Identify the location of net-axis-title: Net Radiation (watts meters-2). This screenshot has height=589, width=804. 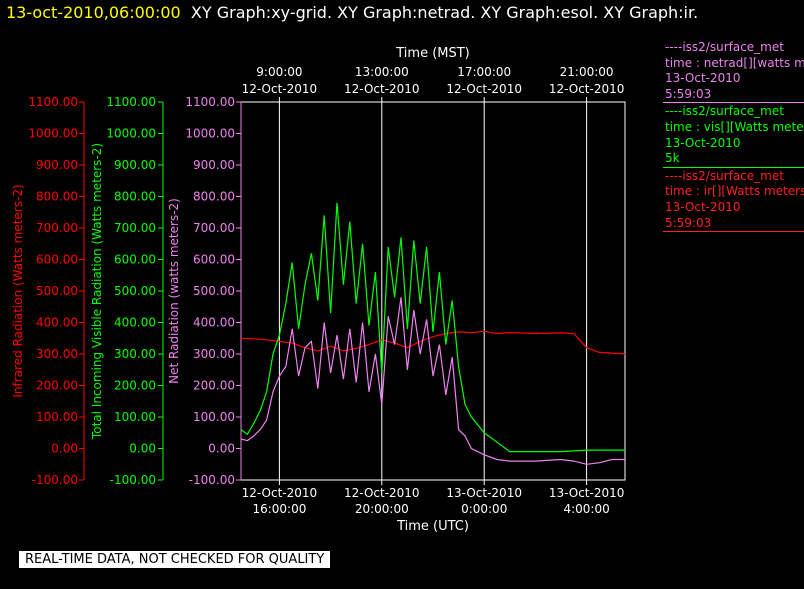
(174, 291).